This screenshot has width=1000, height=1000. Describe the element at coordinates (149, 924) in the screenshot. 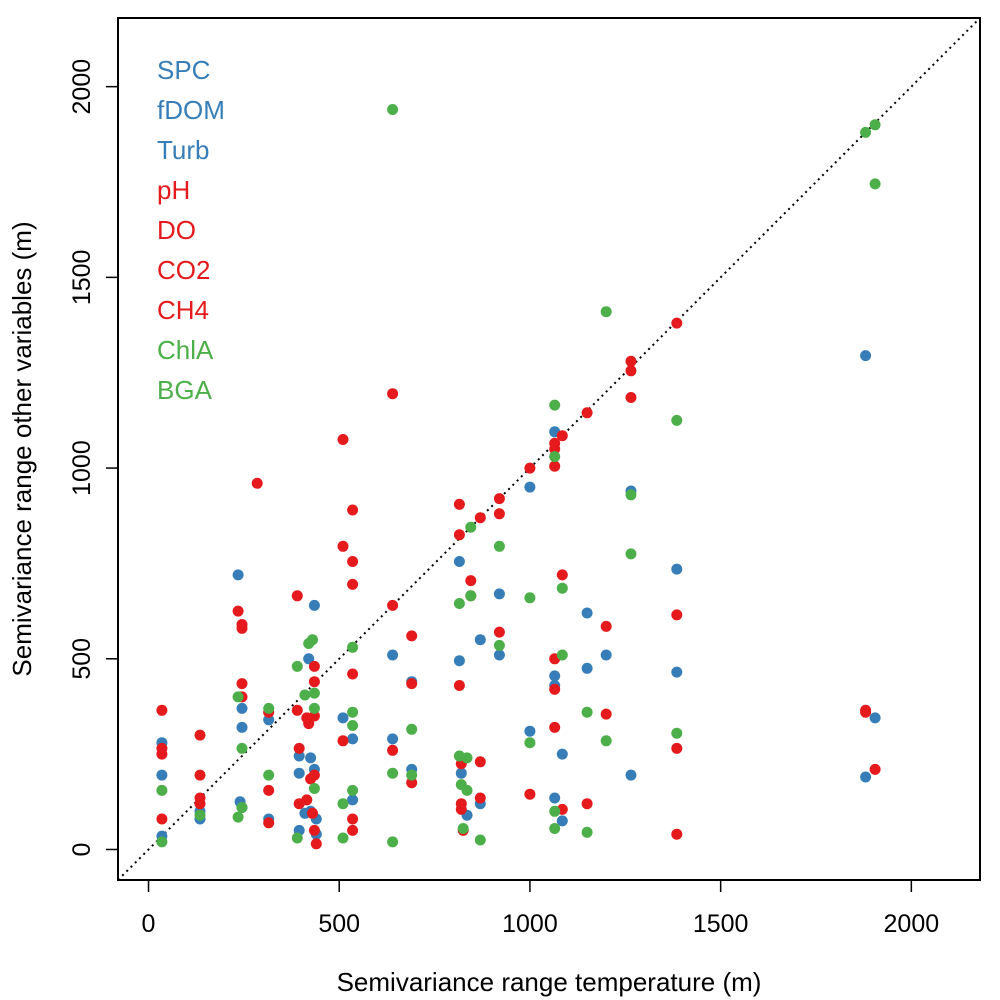

I see `x-tick-label: 0` at that location.